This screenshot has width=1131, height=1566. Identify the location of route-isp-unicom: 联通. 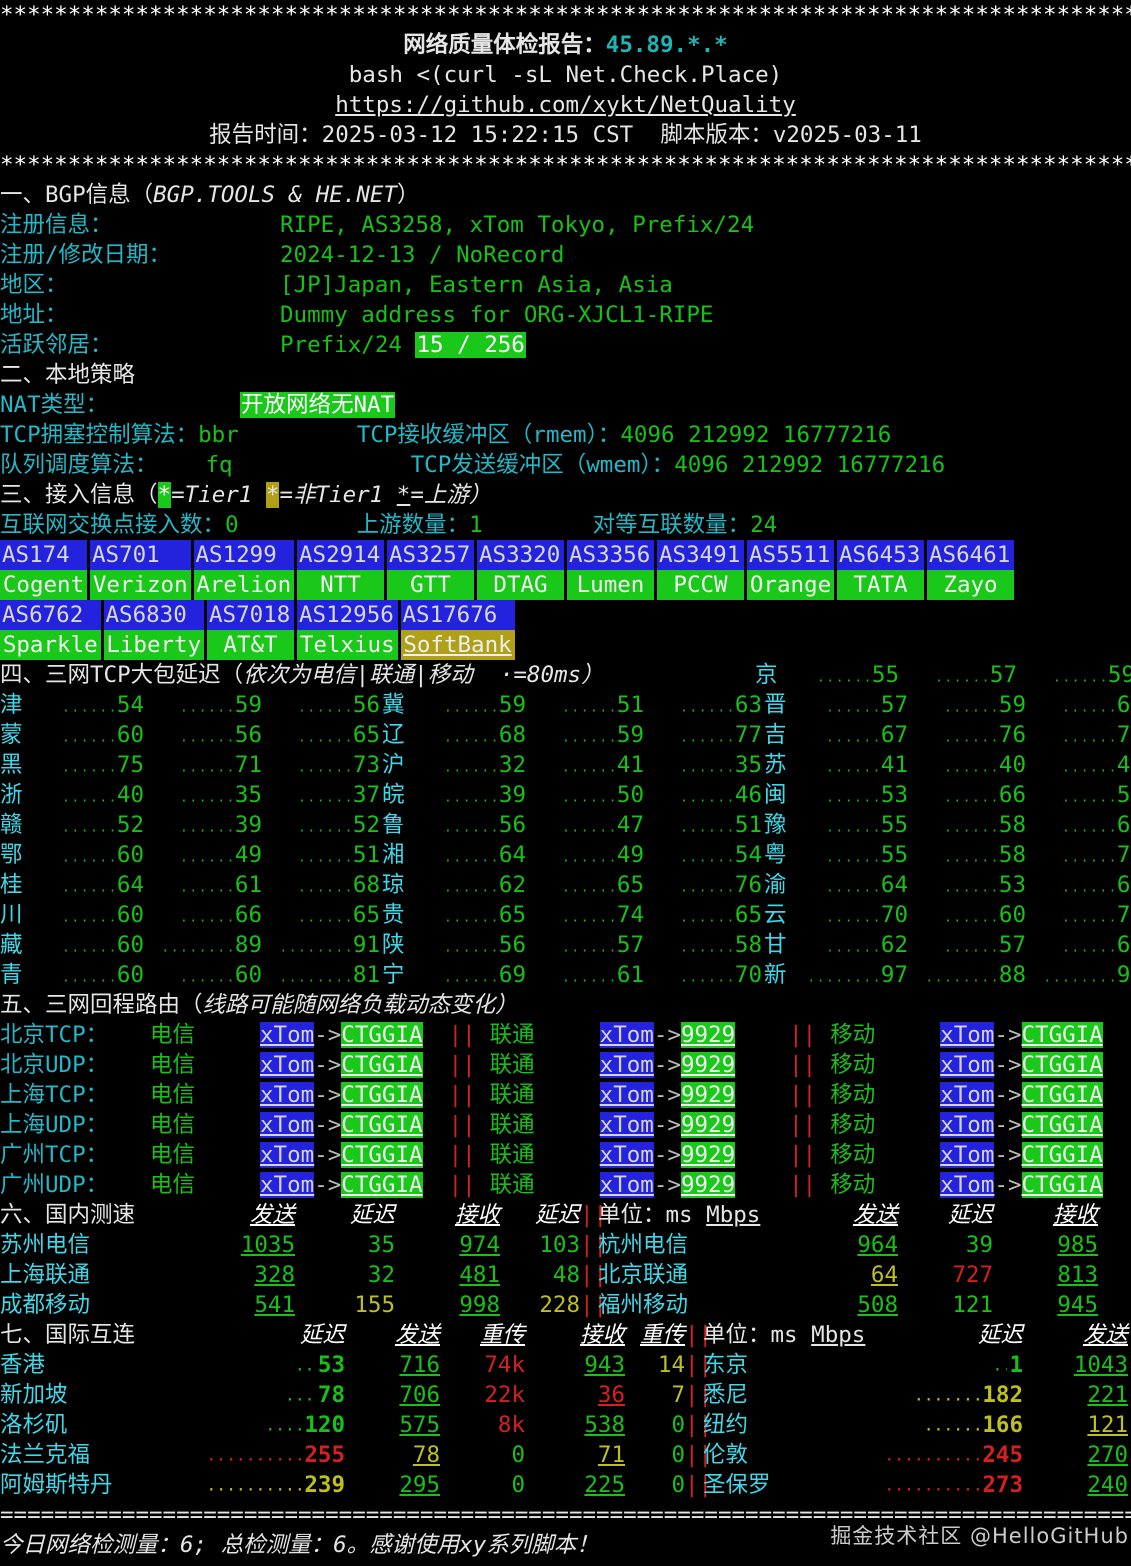
(512, 1035).